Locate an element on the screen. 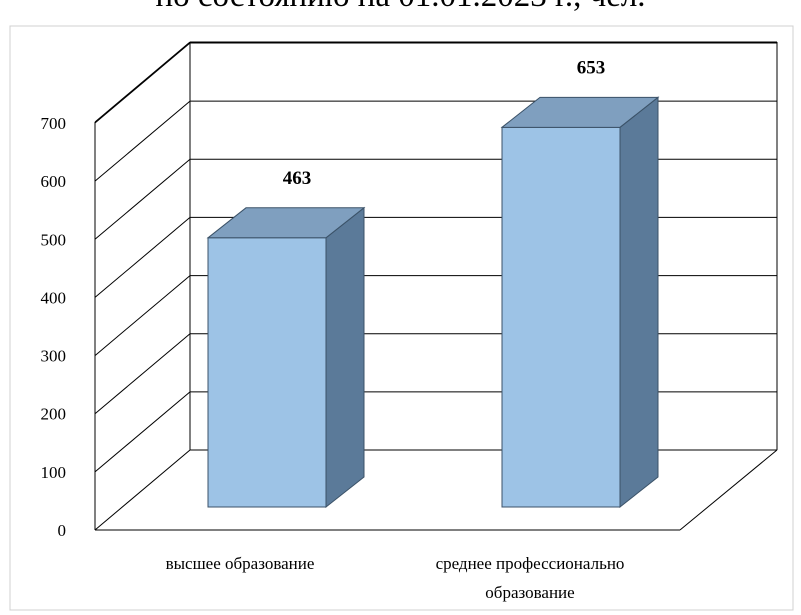  data-label: 653 is located at coordinates (591, 67).